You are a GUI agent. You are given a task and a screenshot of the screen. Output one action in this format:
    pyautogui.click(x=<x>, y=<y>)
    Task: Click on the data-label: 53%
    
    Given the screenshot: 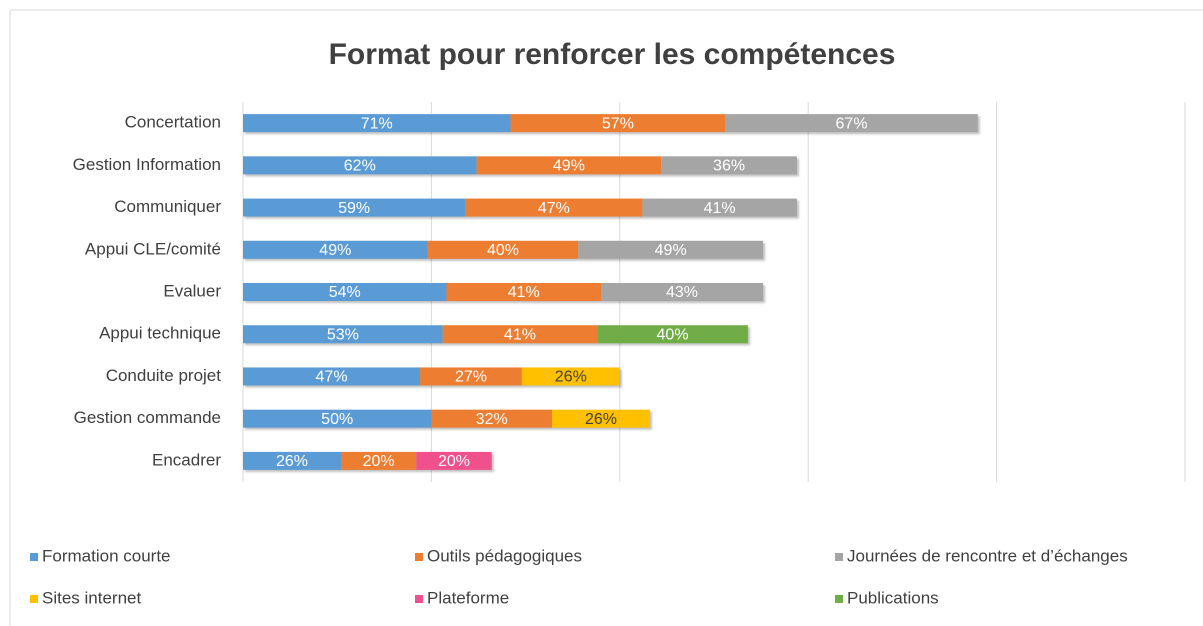 What is the action you would take?
    pyautogui.click(x=343, y=334)
    